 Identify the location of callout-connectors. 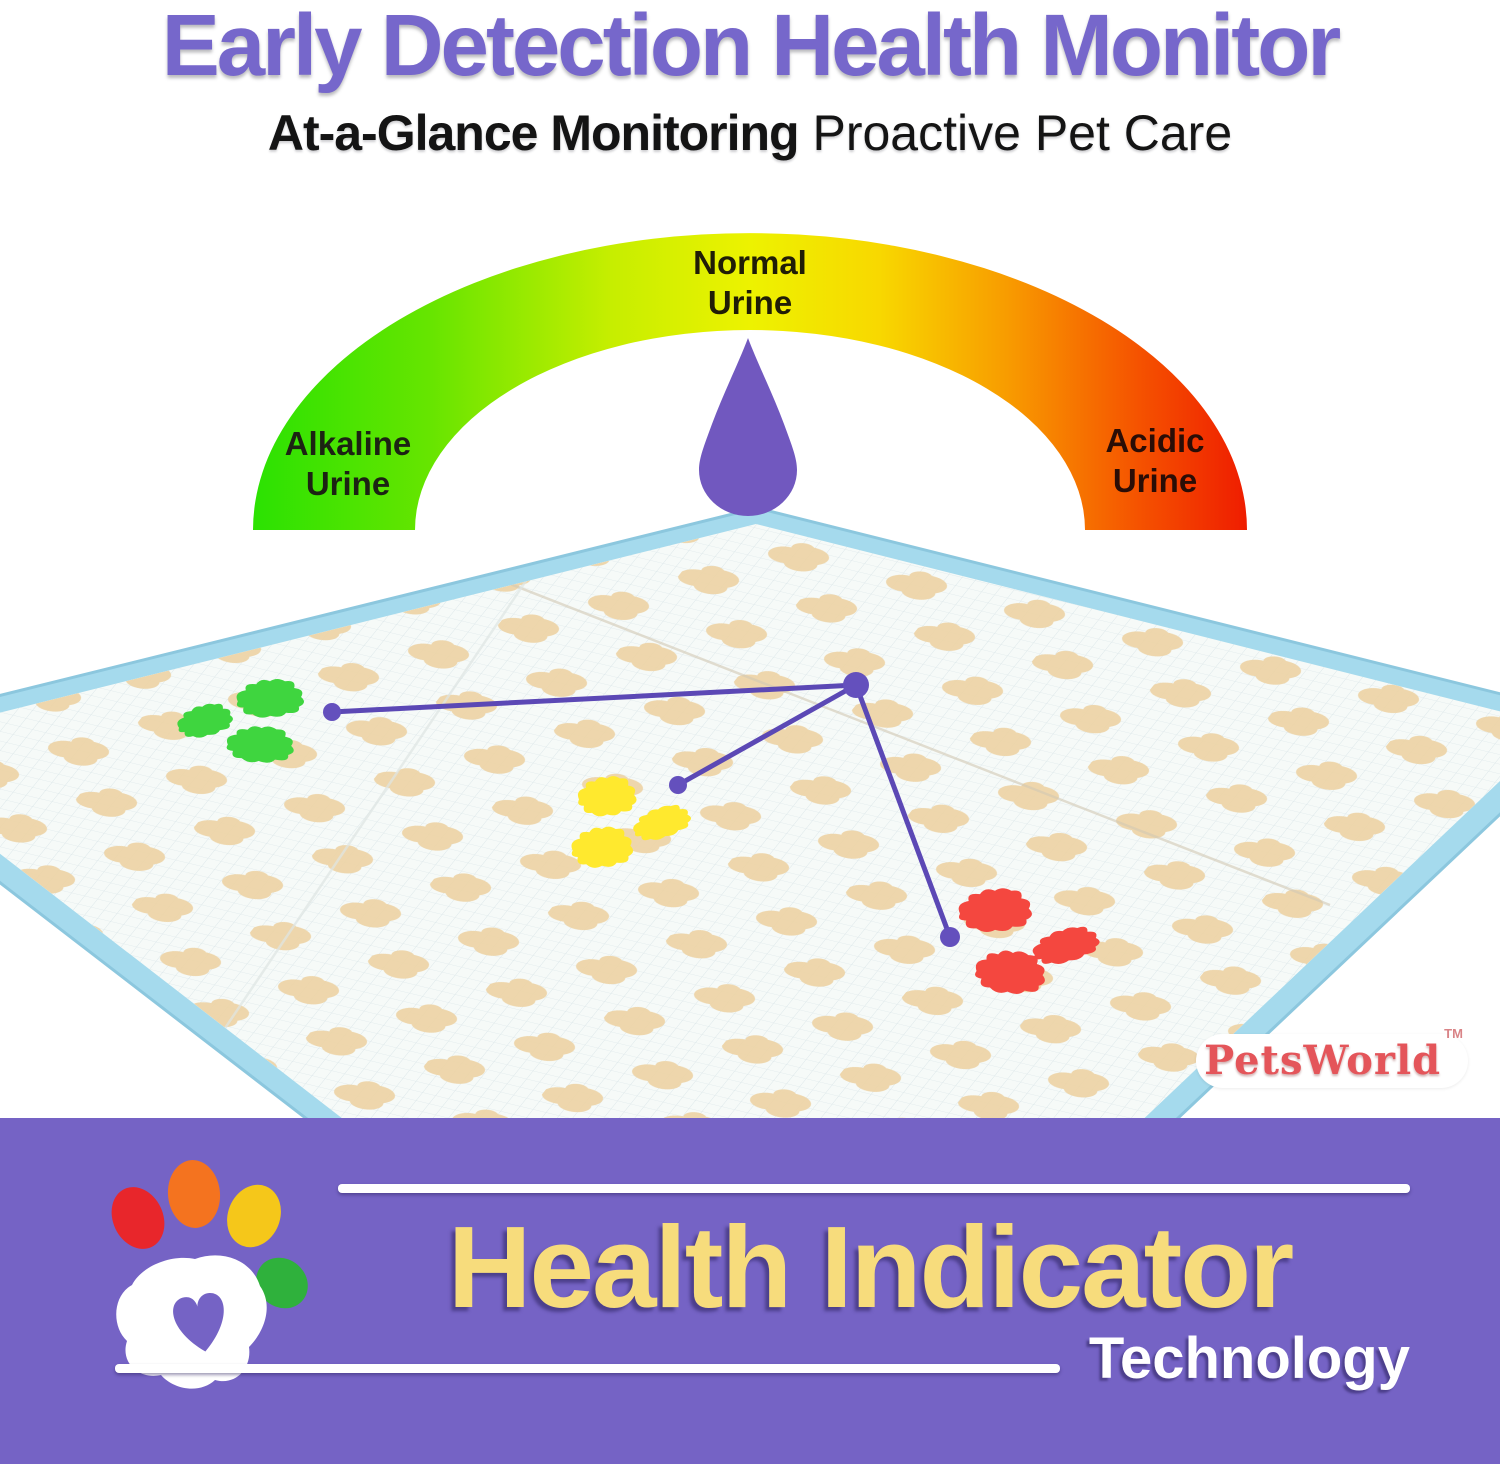
(641, 811).